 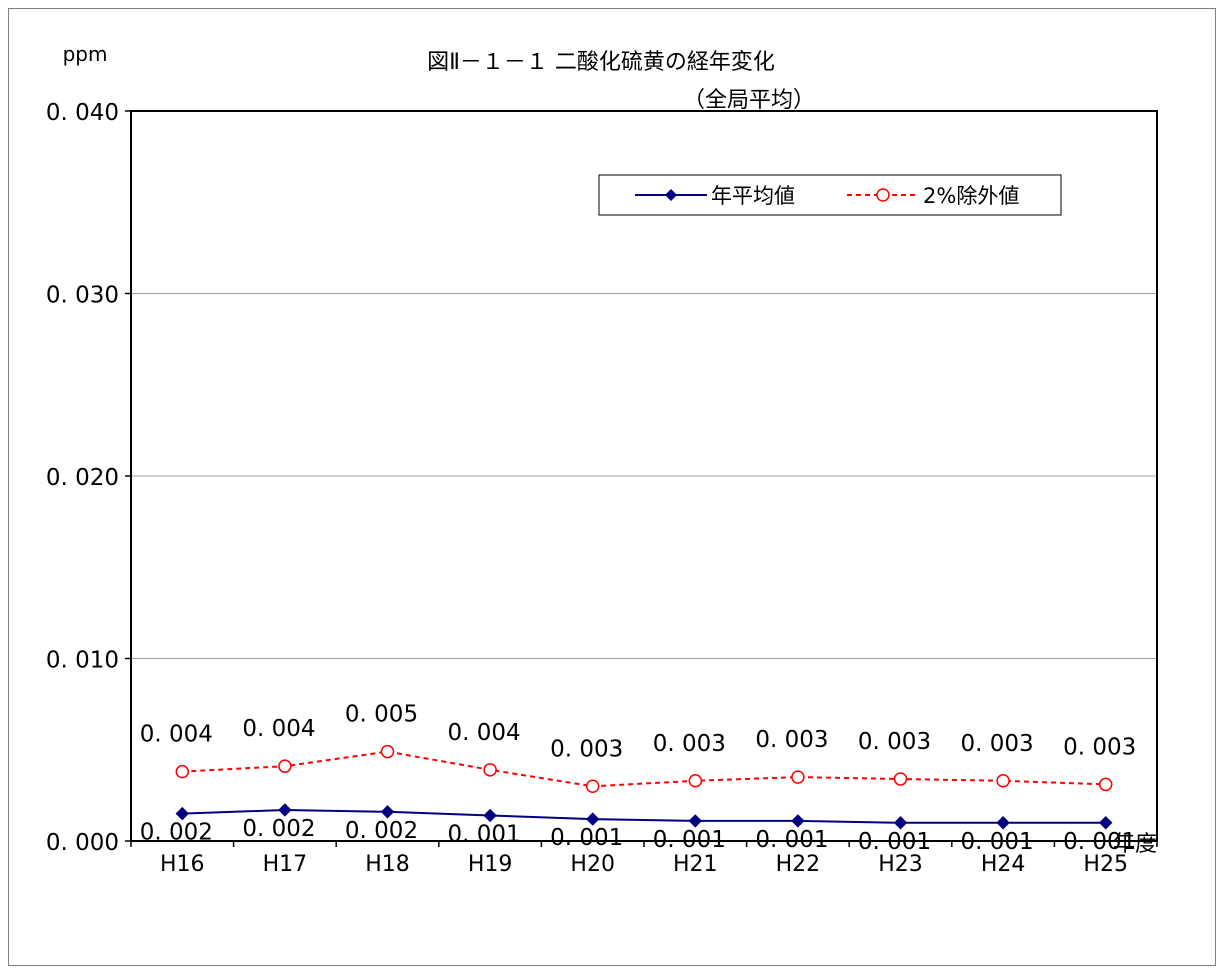 I want to click on y-tick-label: 0. 020, so click(x=82, y=478).